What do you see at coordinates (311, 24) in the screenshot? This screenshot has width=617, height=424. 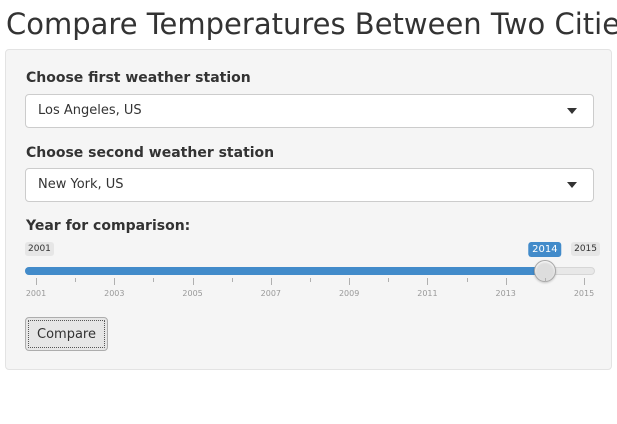 I see `page-title: Compare Temperatures Between Two Cities` at bounding box center [311, 24].